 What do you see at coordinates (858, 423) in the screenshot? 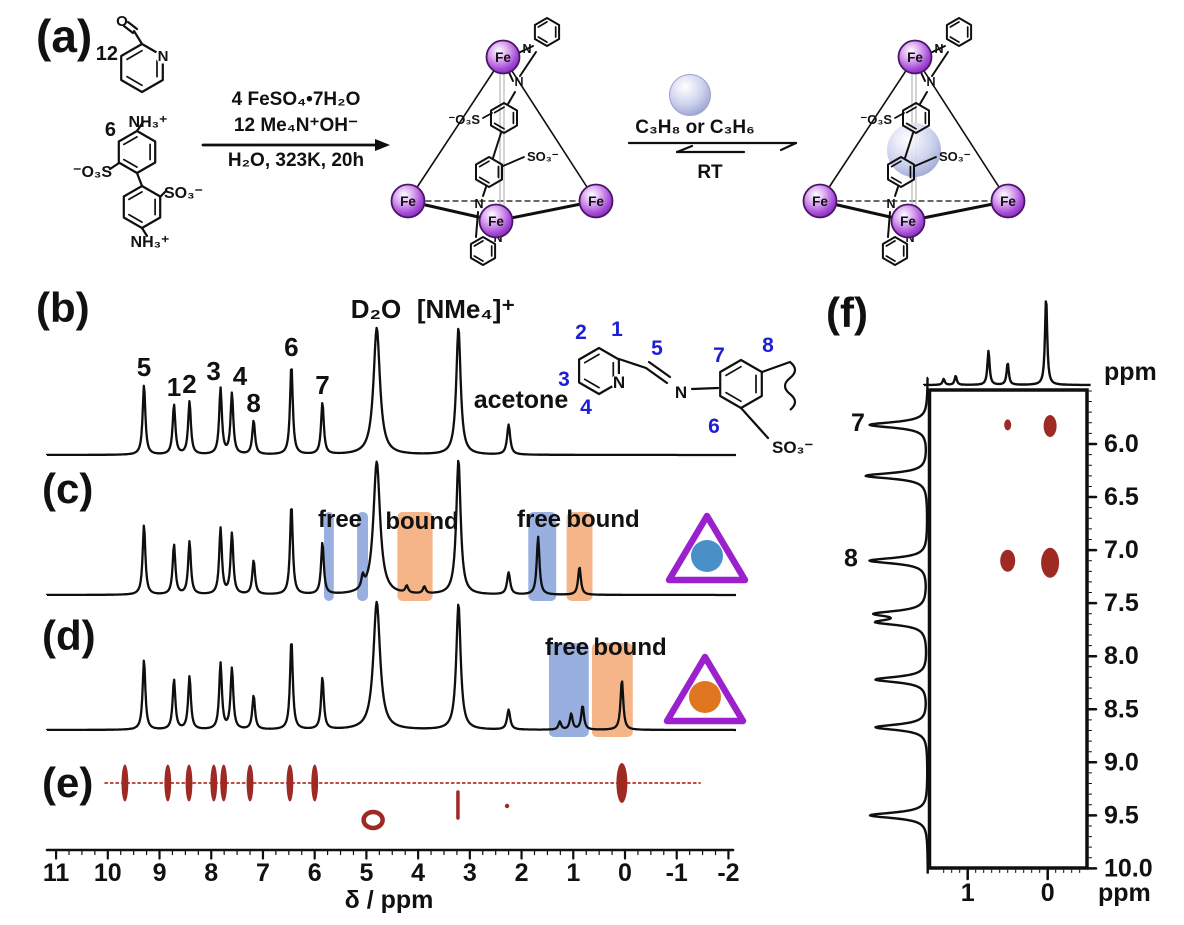
I see `row-label-7: 7` at bounding box center [858, 423].